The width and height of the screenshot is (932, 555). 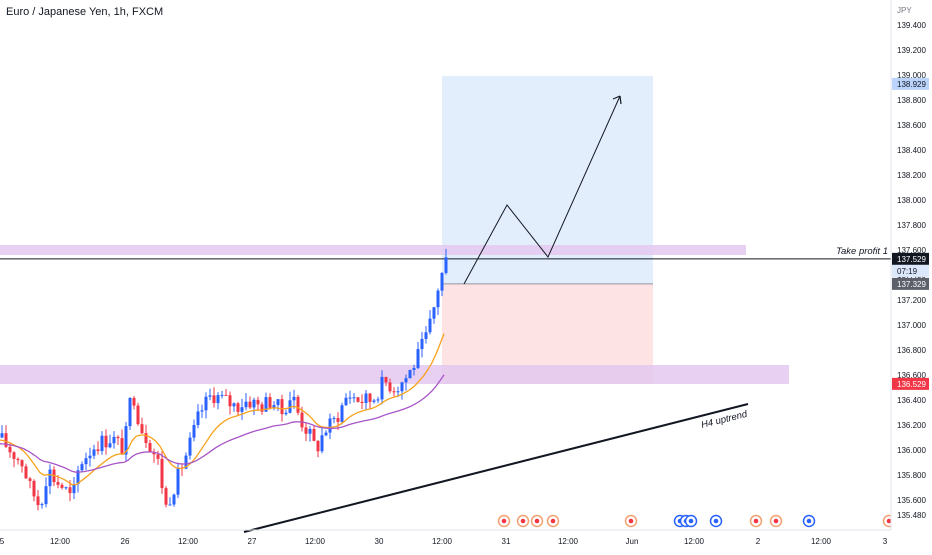 What do you see at coordinates (911, 175) in the screenshot?
I see `y-tick-label: 138.200` at bounding box center [911, 175].